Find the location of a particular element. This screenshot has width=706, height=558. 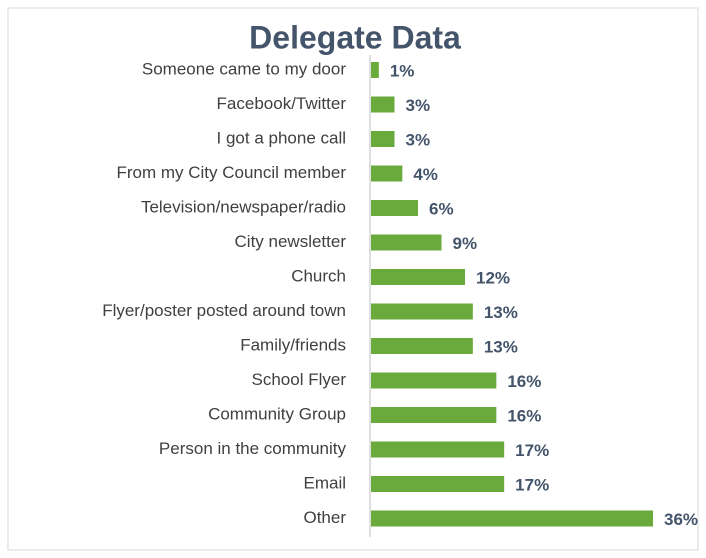

data-label: 4% is located at coordinates (425, 174).